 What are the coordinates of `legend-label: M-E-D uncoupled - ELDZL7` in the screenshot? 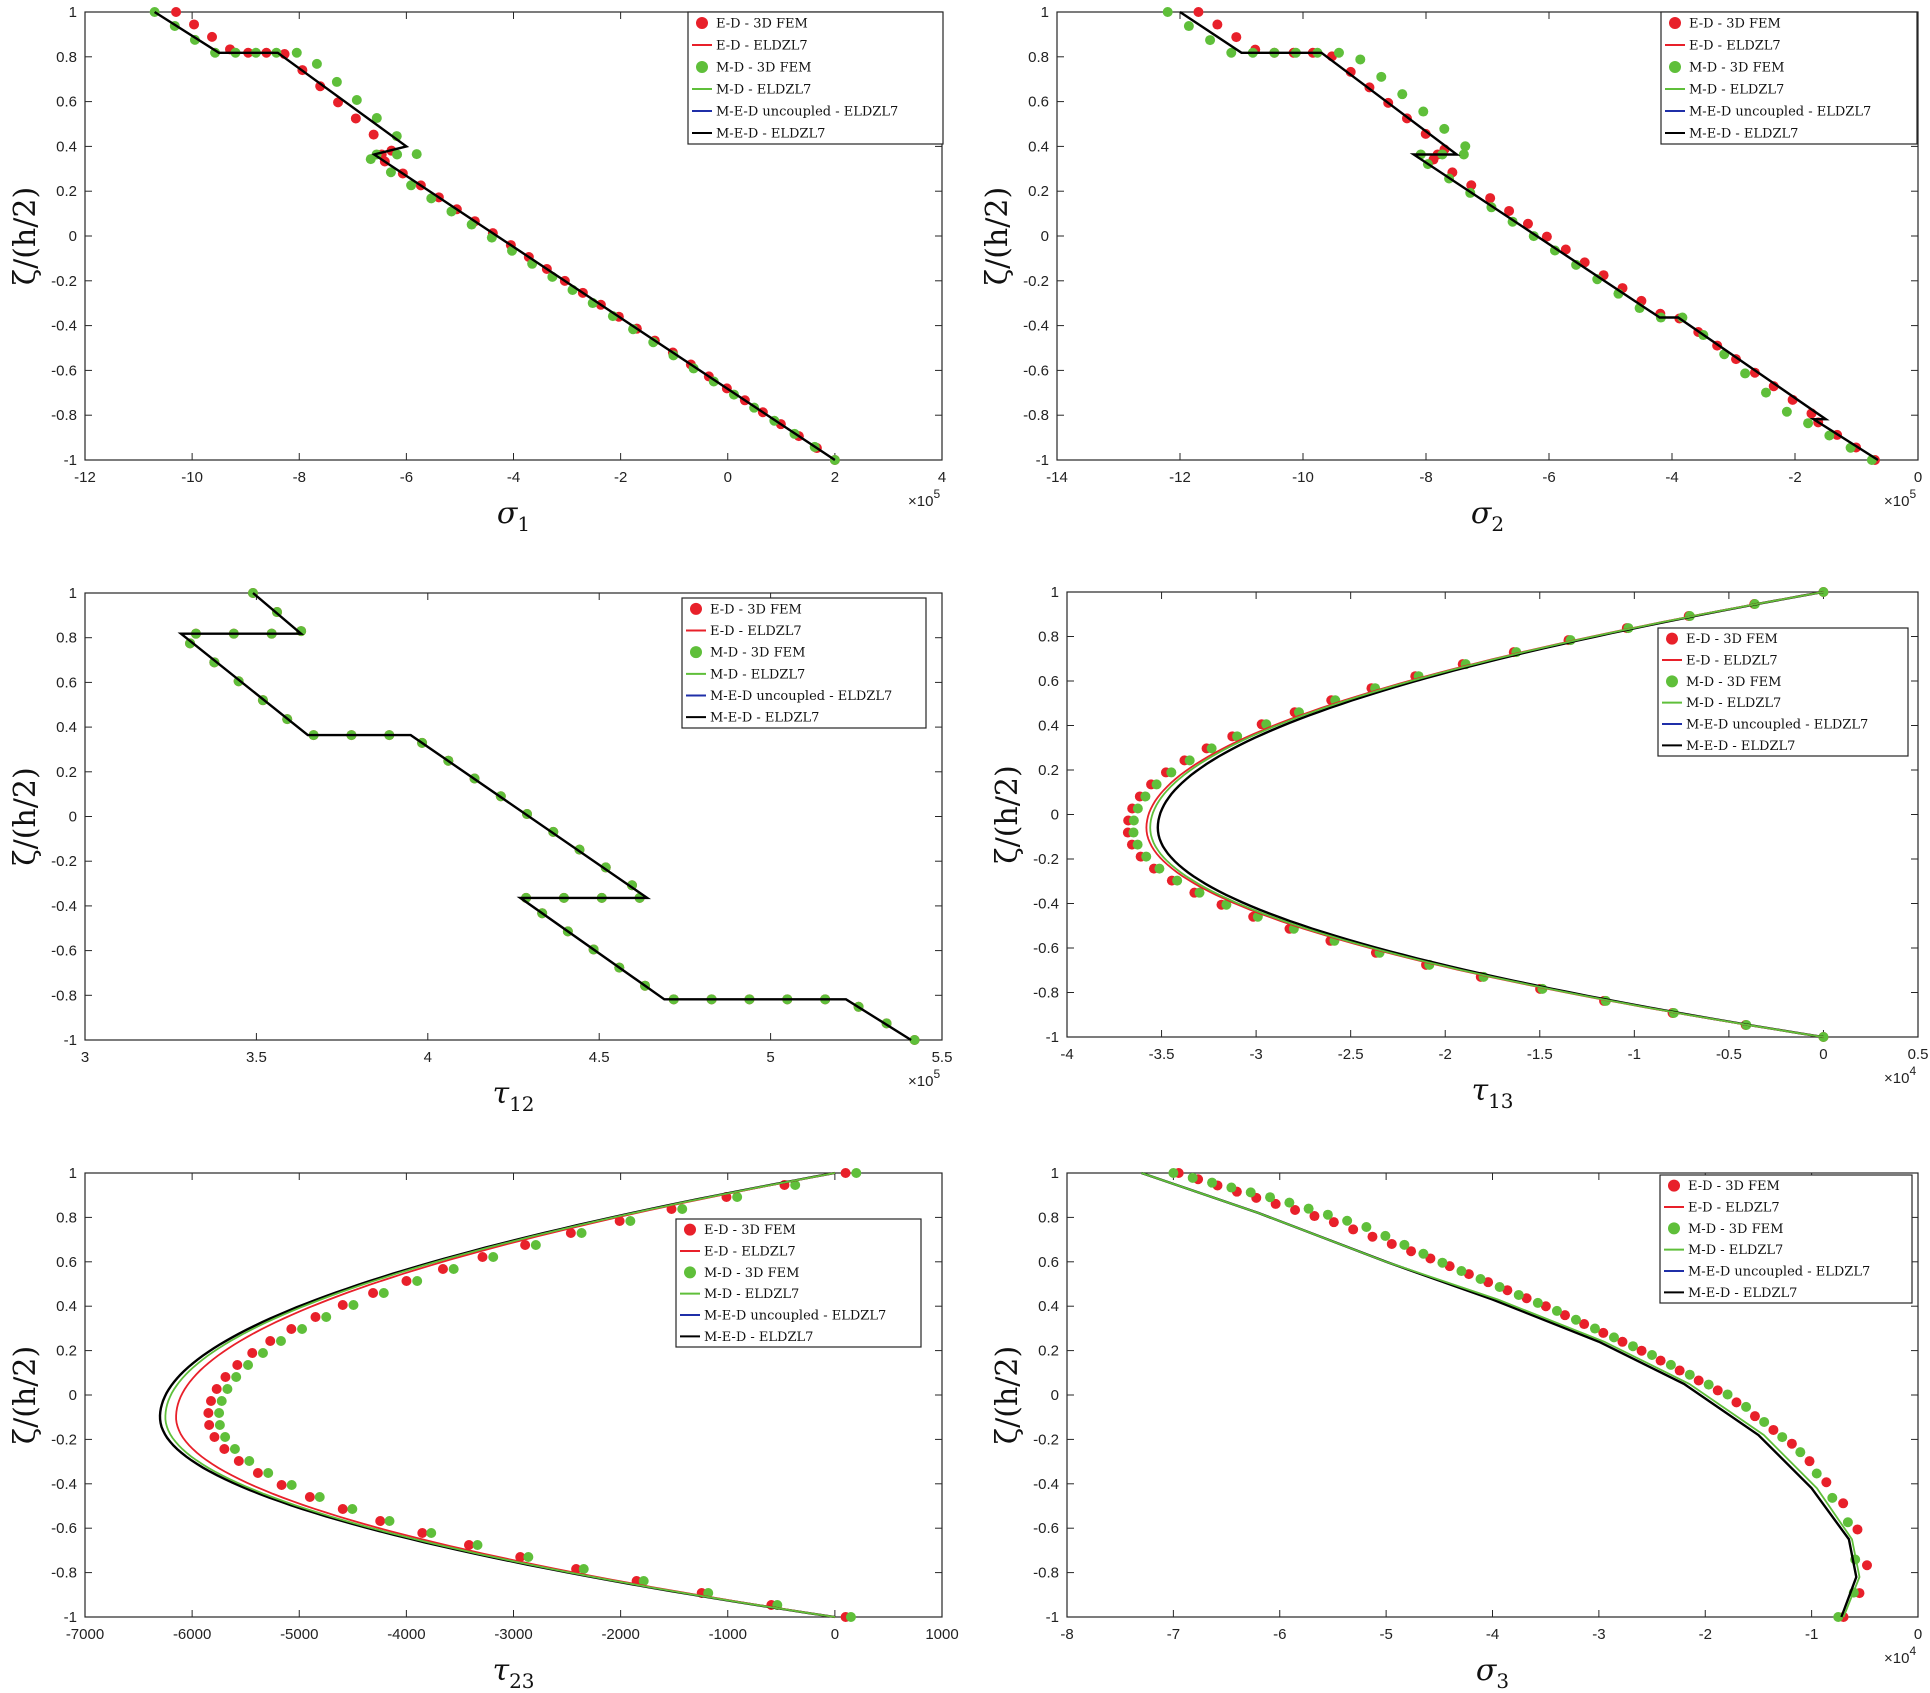 It's located at (801, 696).